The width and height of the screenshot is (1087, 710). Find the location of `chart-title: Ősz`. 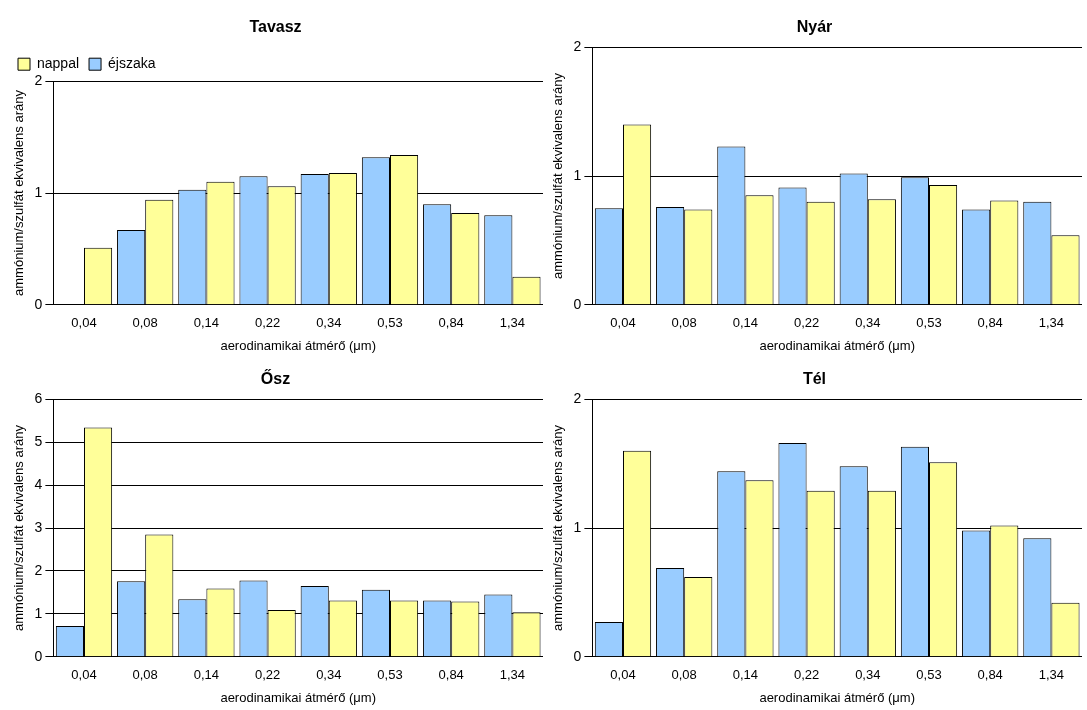

chart-title: Ősz is located at coordinates (275, 378).